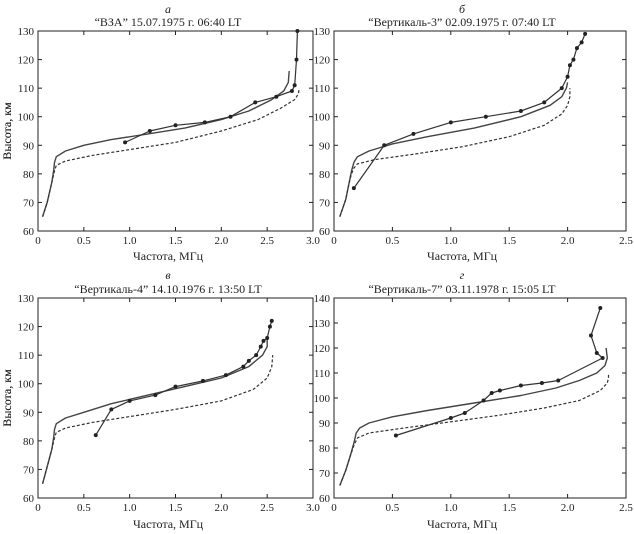  What do you see at coordinates (168, 289) in the screenshot?
I see `chart-title: “Вертикаль-4” 14.10.1976 г. 13:50 LT` at bounding box center [168, 289].